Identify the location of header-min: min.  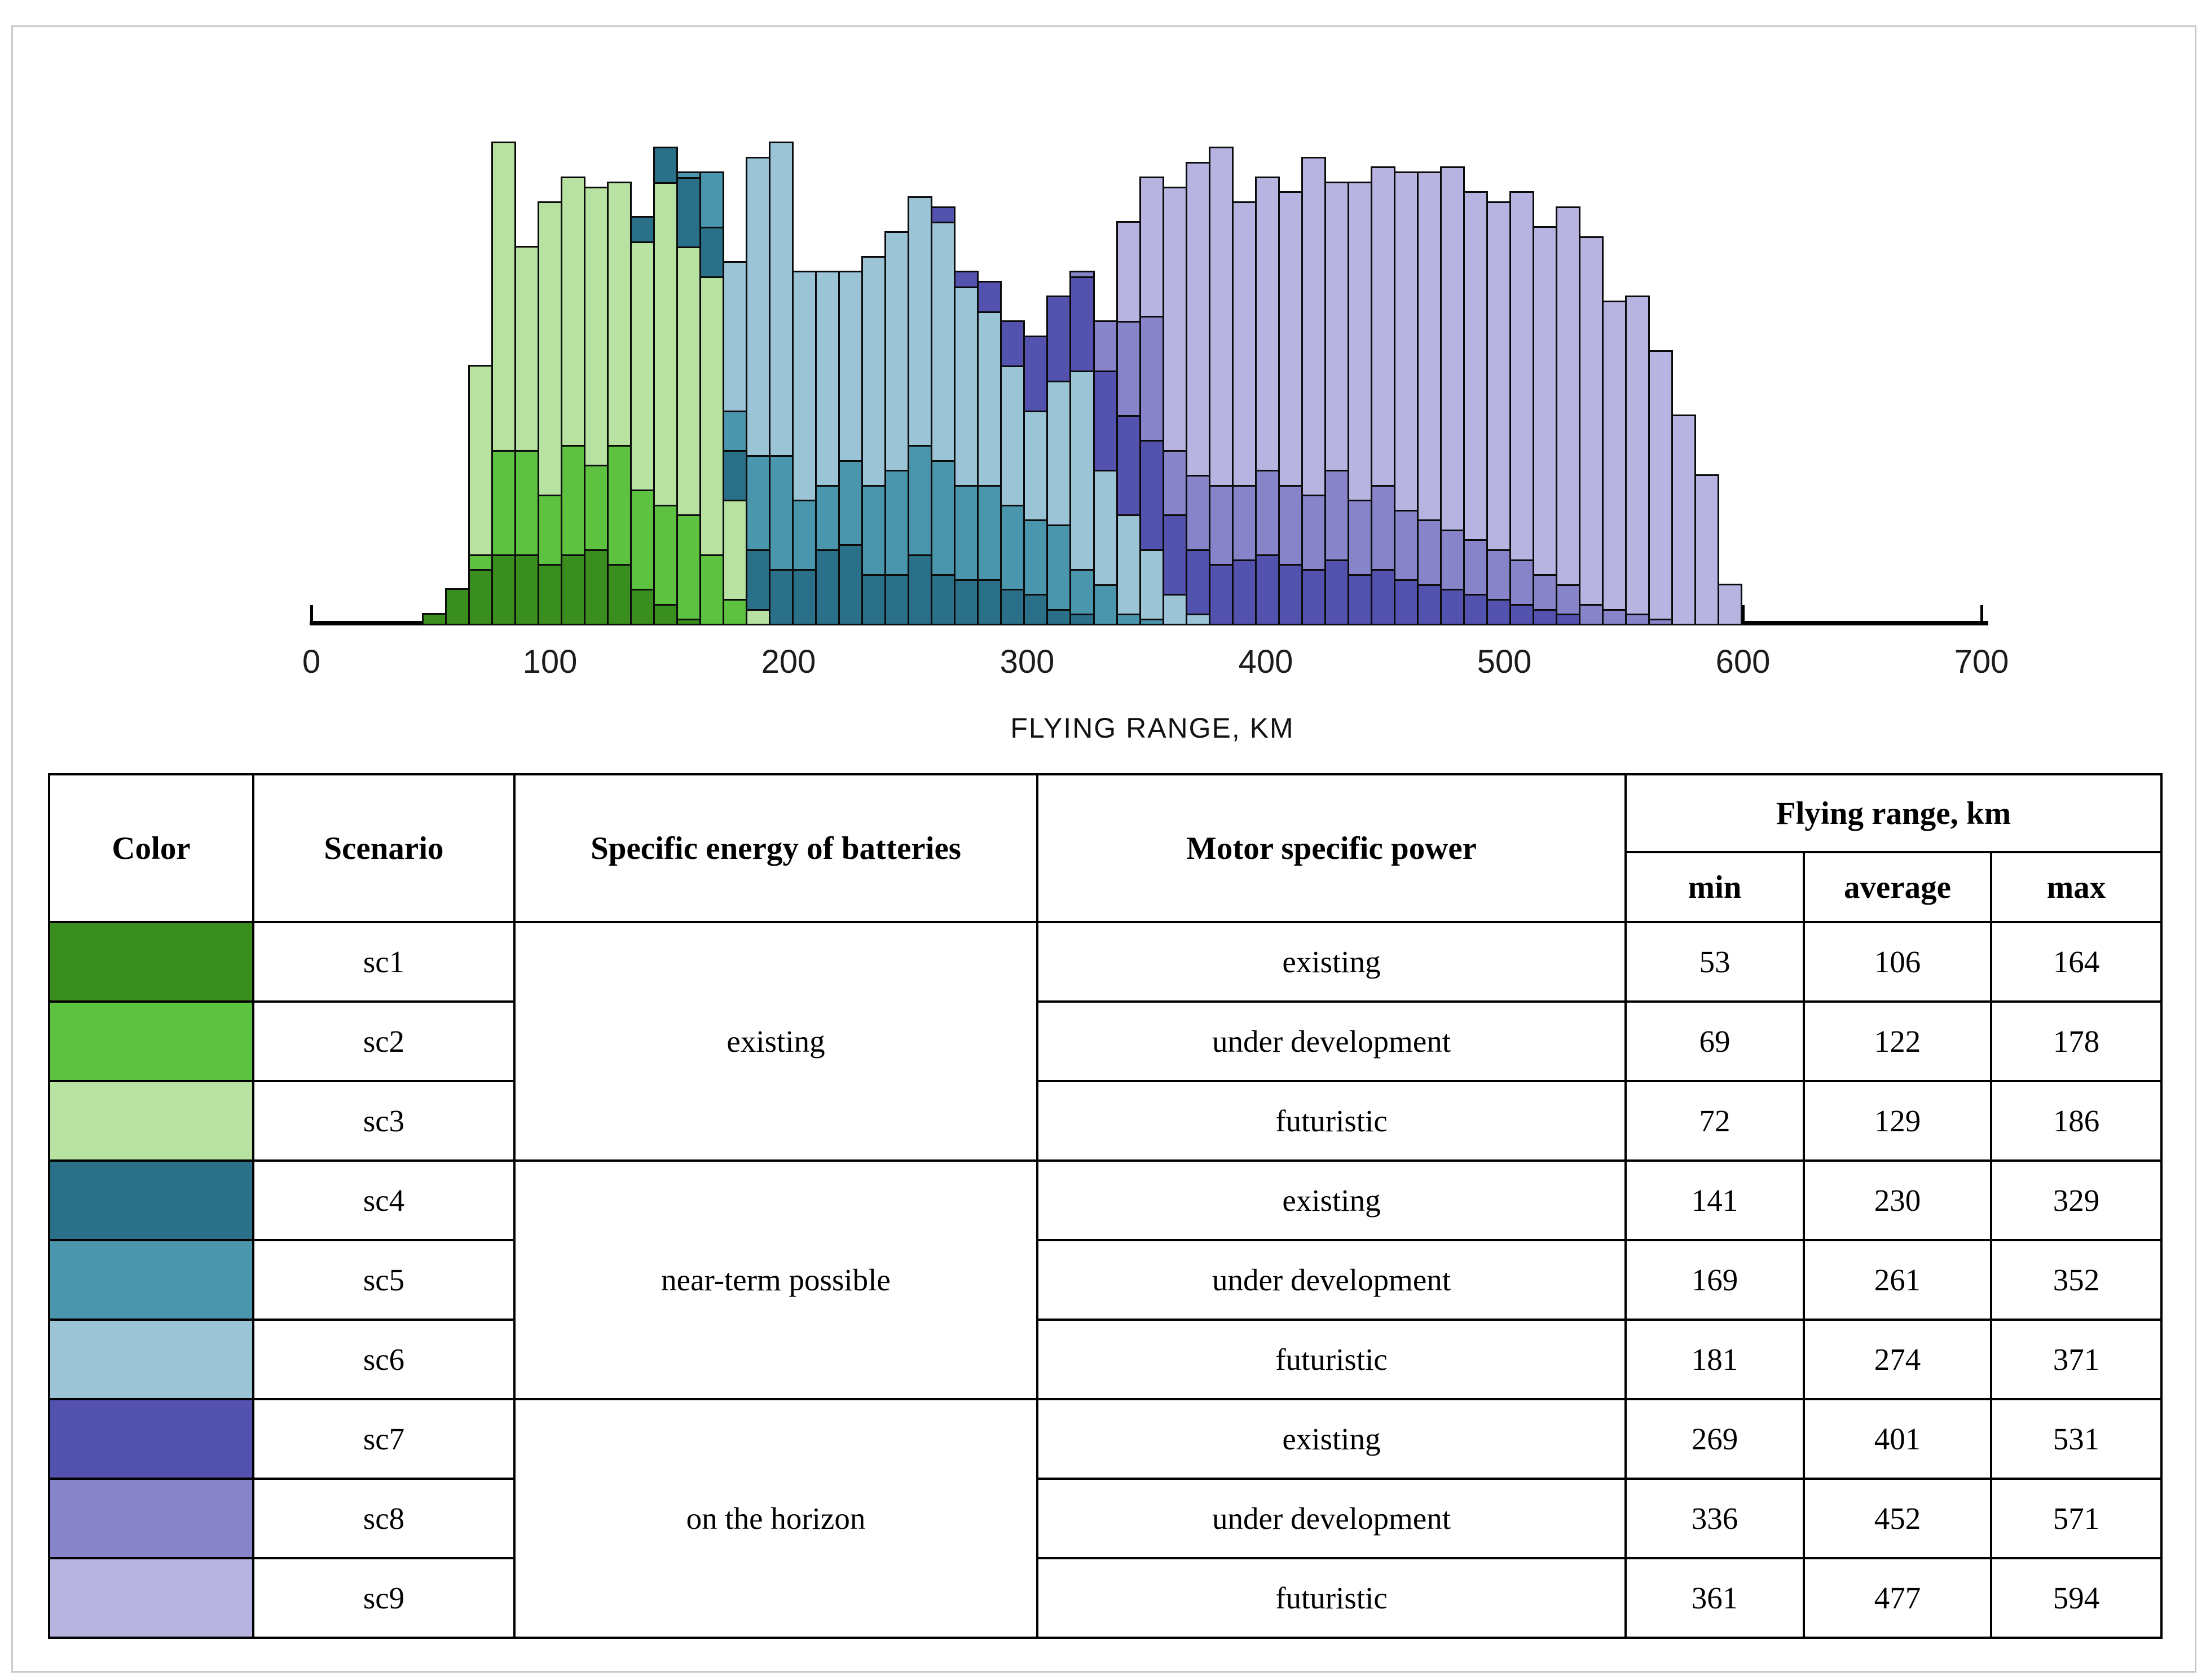
(1714, 887).